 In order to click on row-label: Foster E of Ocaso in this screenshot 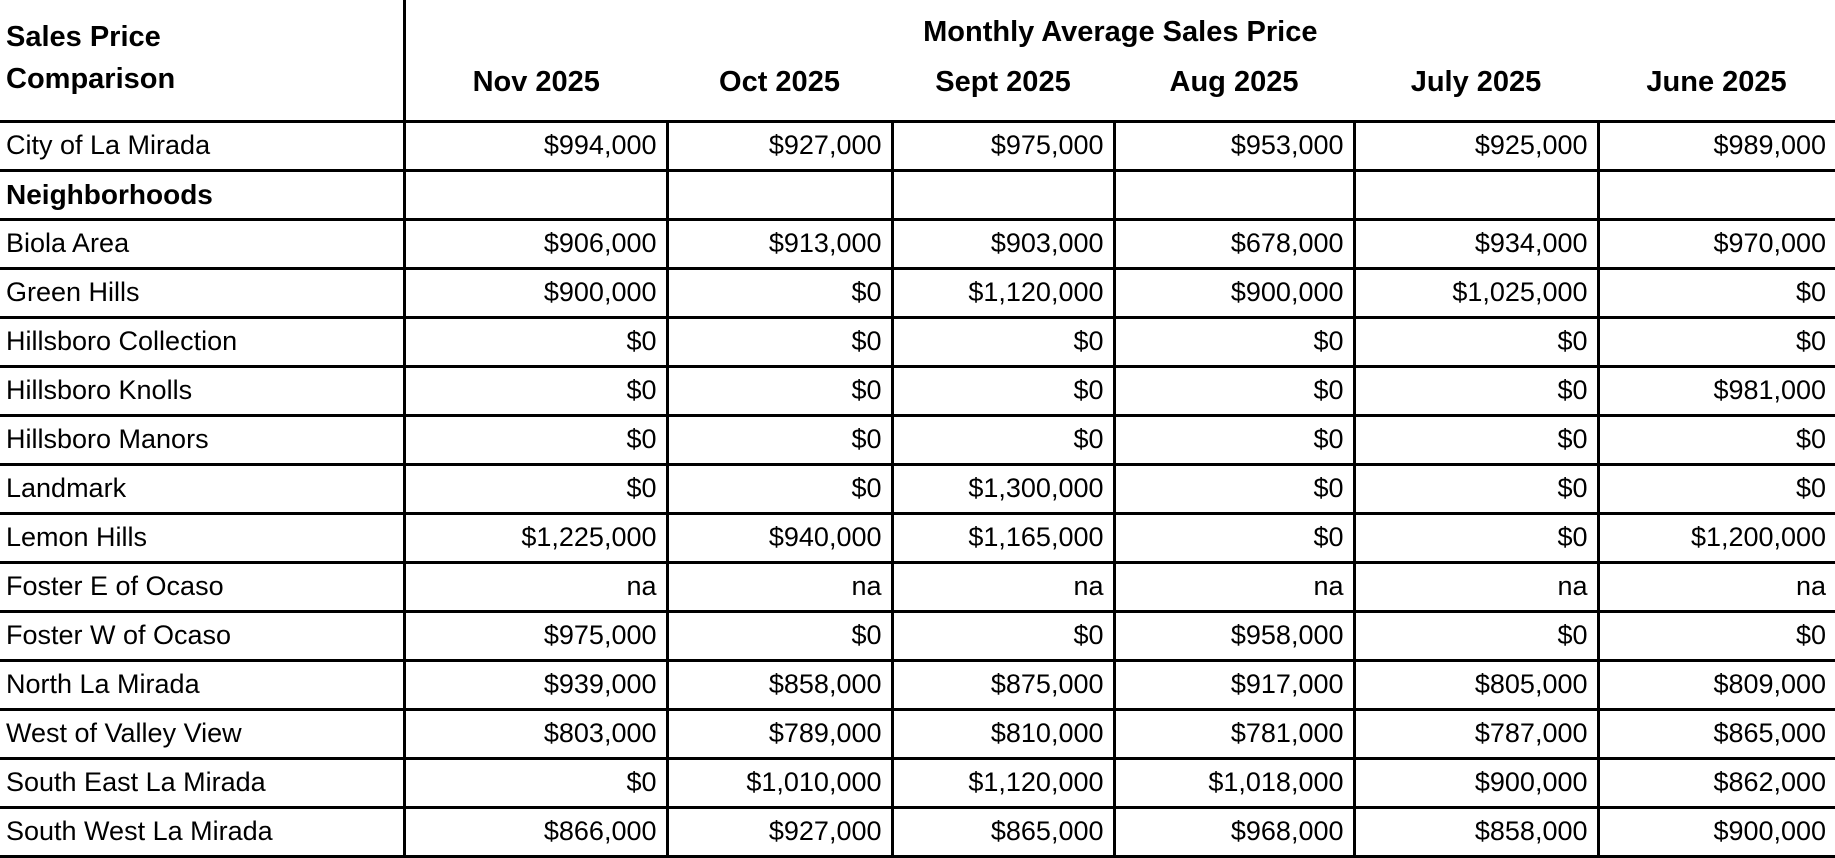, I will do `click(203, 586)`.